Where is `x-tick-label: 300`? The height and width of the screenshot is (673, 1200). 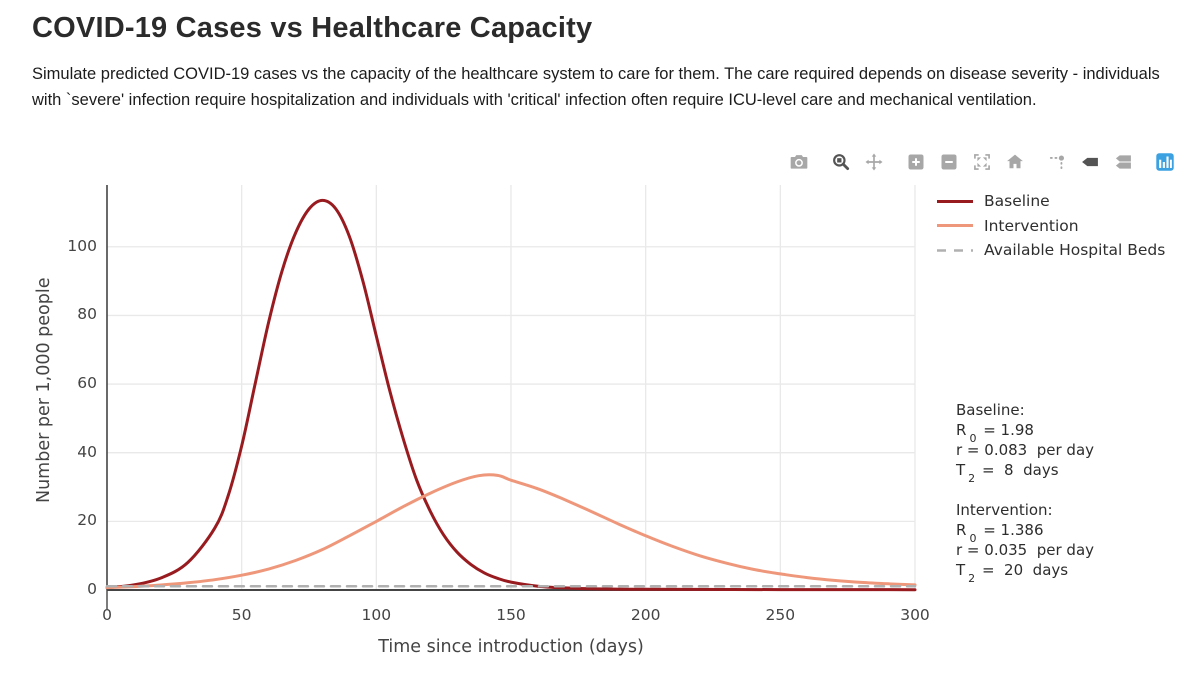 x-tick-label: 300 is located at coordinates (915, 615).